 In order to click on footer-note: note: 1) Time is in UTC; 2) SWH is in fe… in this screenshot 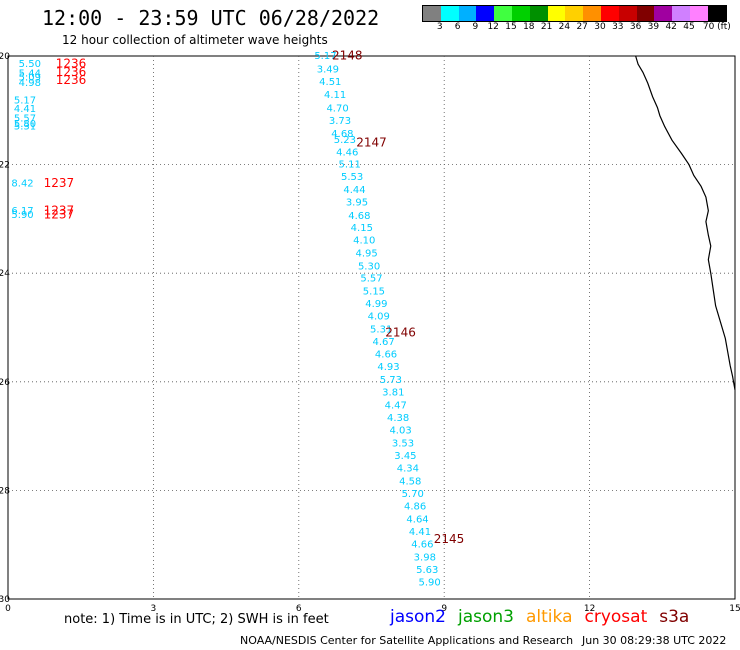, I will do `click(196, 619)`.